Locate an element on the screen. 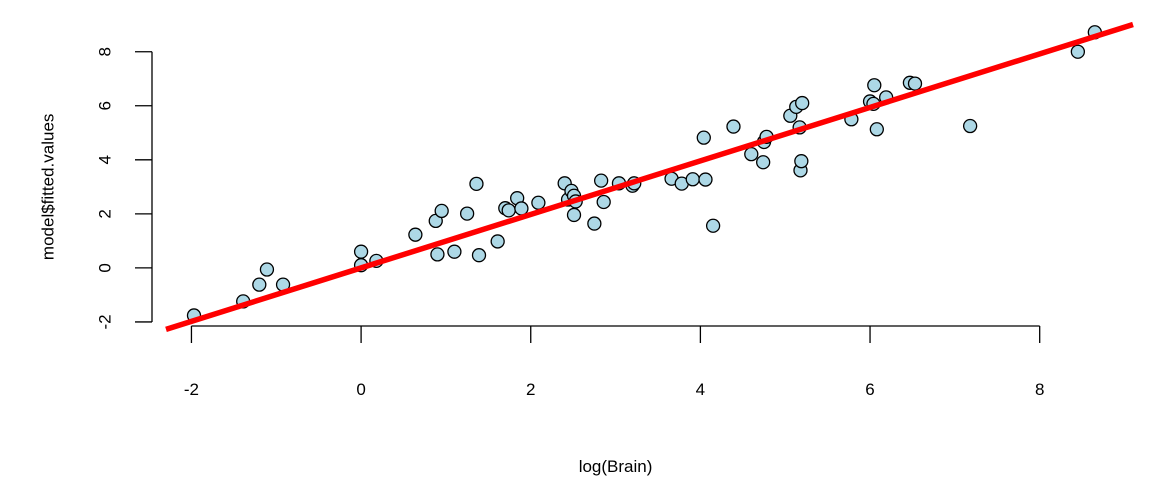 Image resolution: width=1152 pixels, height=480 pixels. y-tick-label: 2 is located at coordinates (105, 213).